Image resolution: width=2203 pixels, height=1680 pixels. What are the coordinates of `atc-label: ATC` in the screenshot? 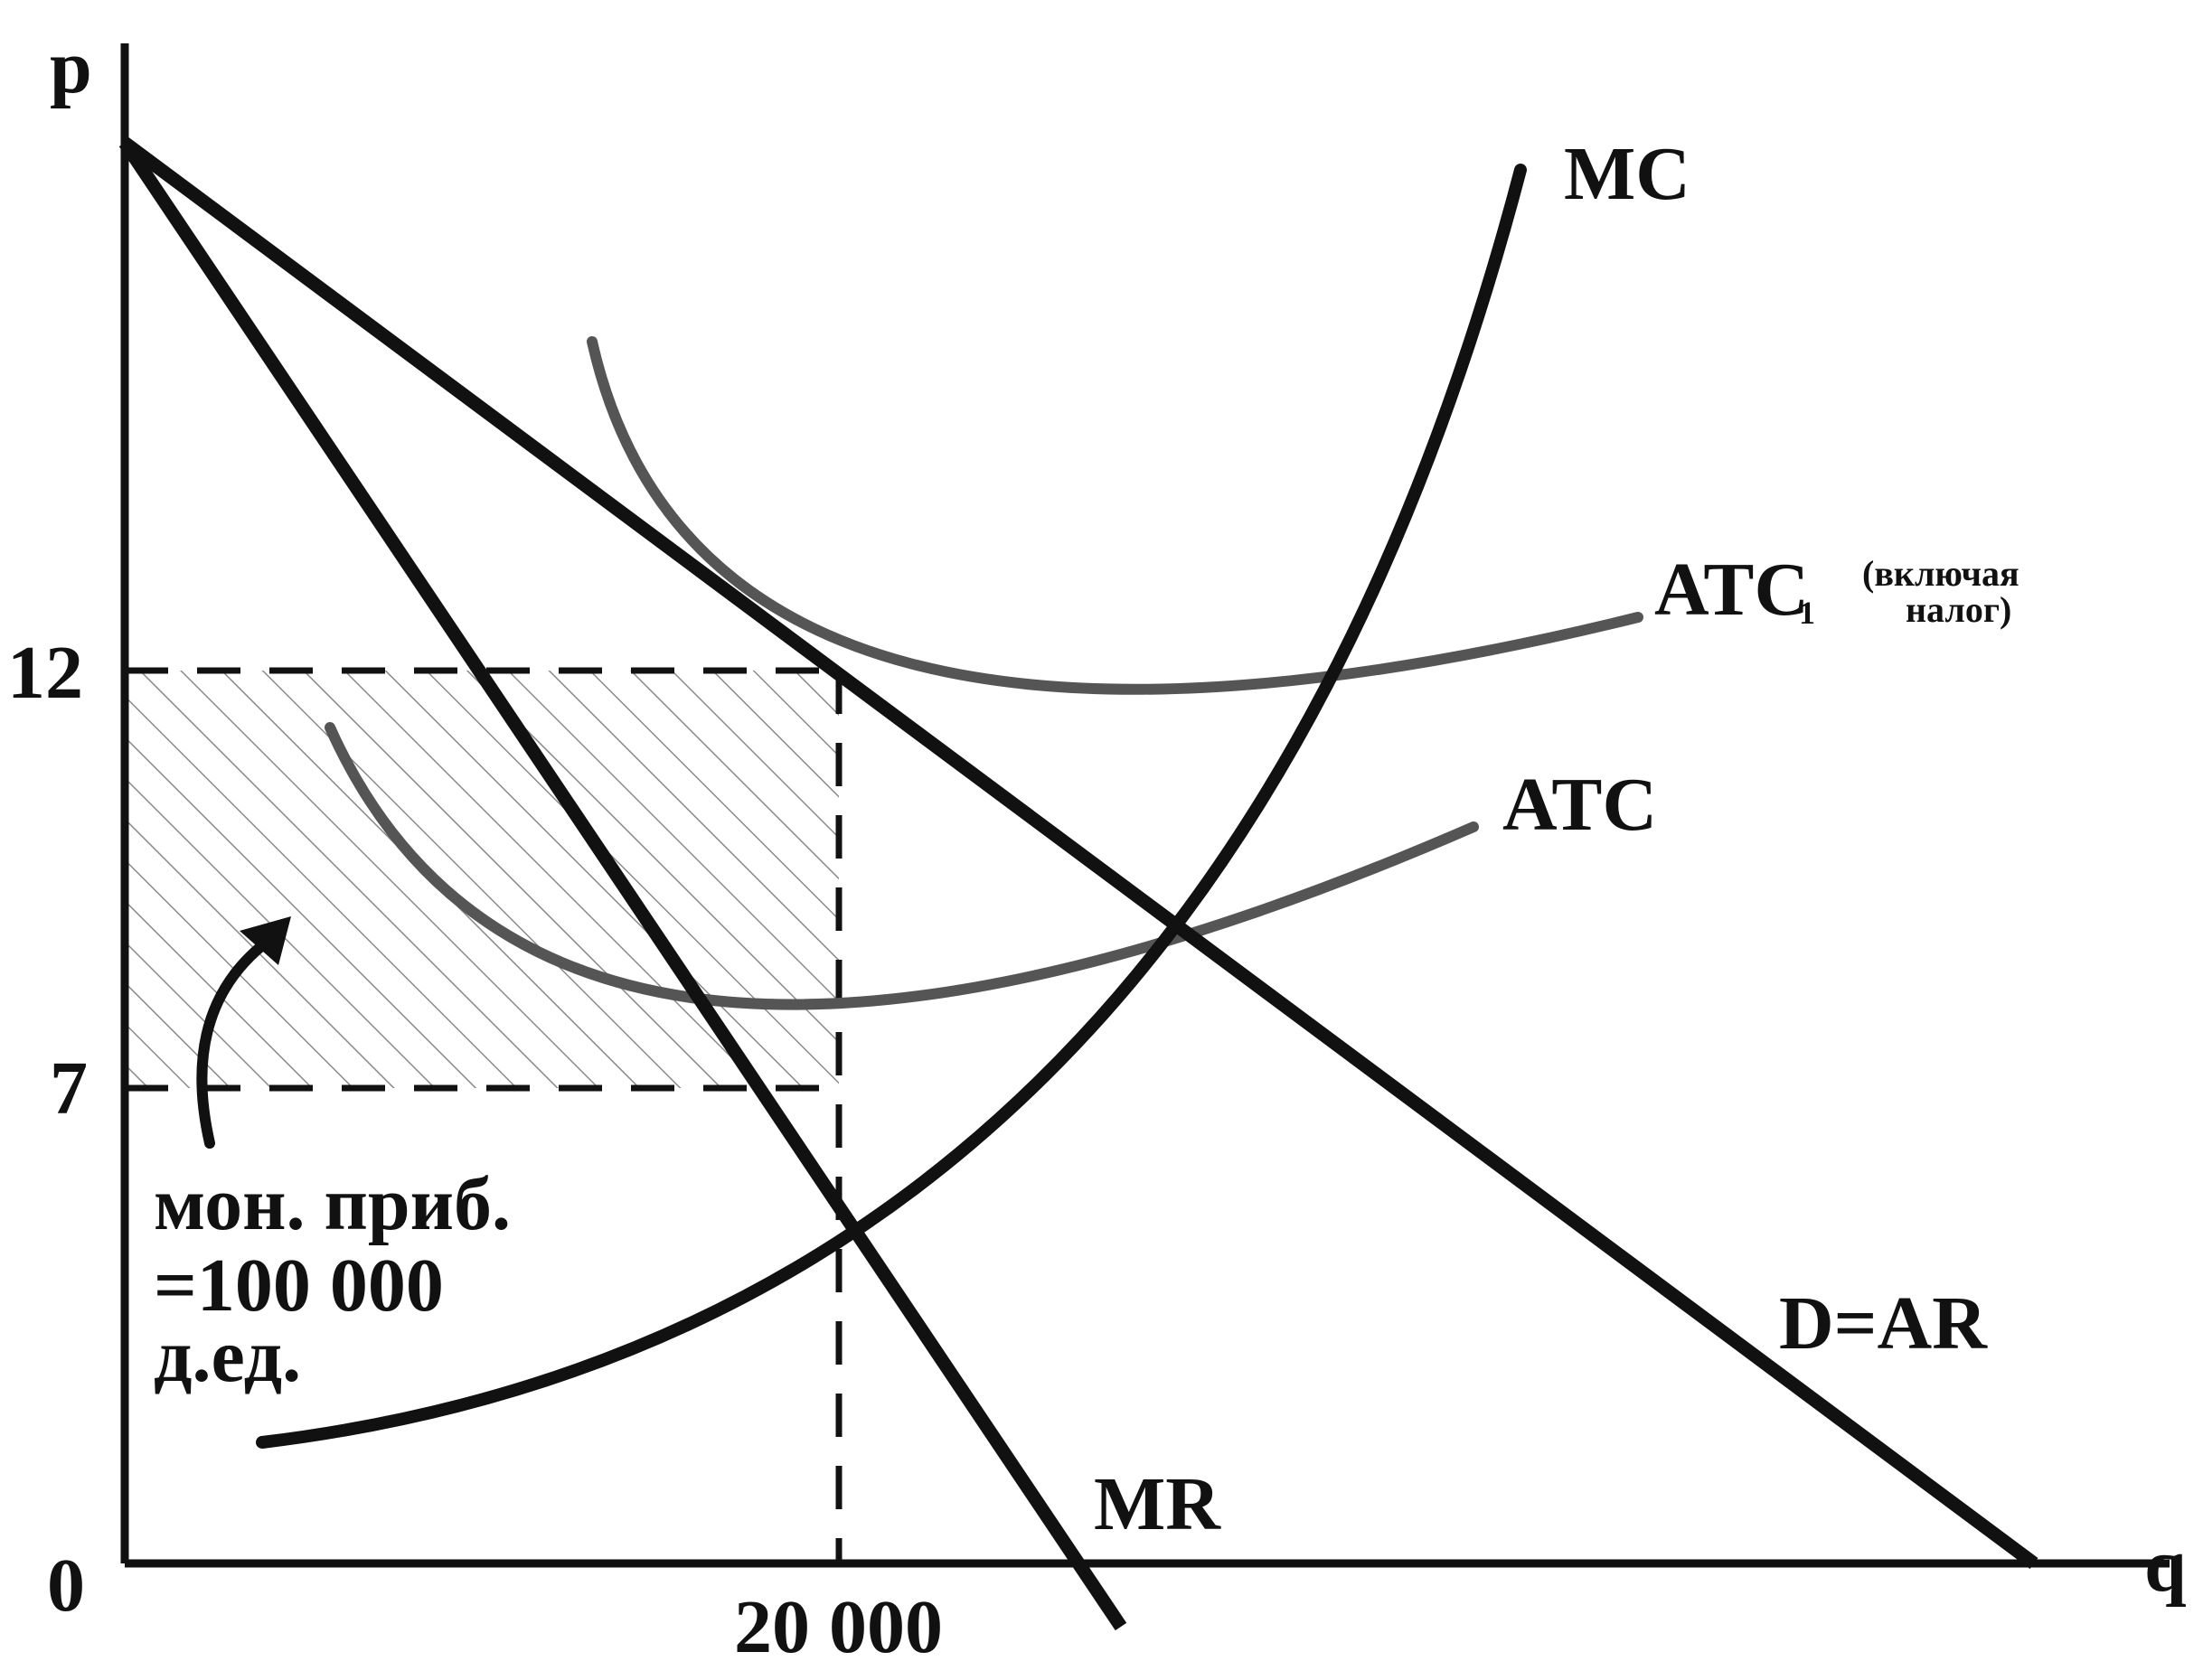 It's located at (1579, 805).